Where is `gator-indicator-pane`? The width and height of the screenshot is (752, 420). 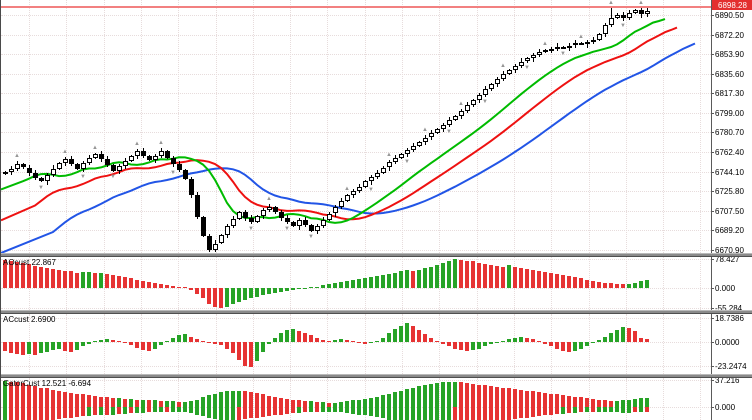
gator-indicator-pane is located at coordinates (356, 399).